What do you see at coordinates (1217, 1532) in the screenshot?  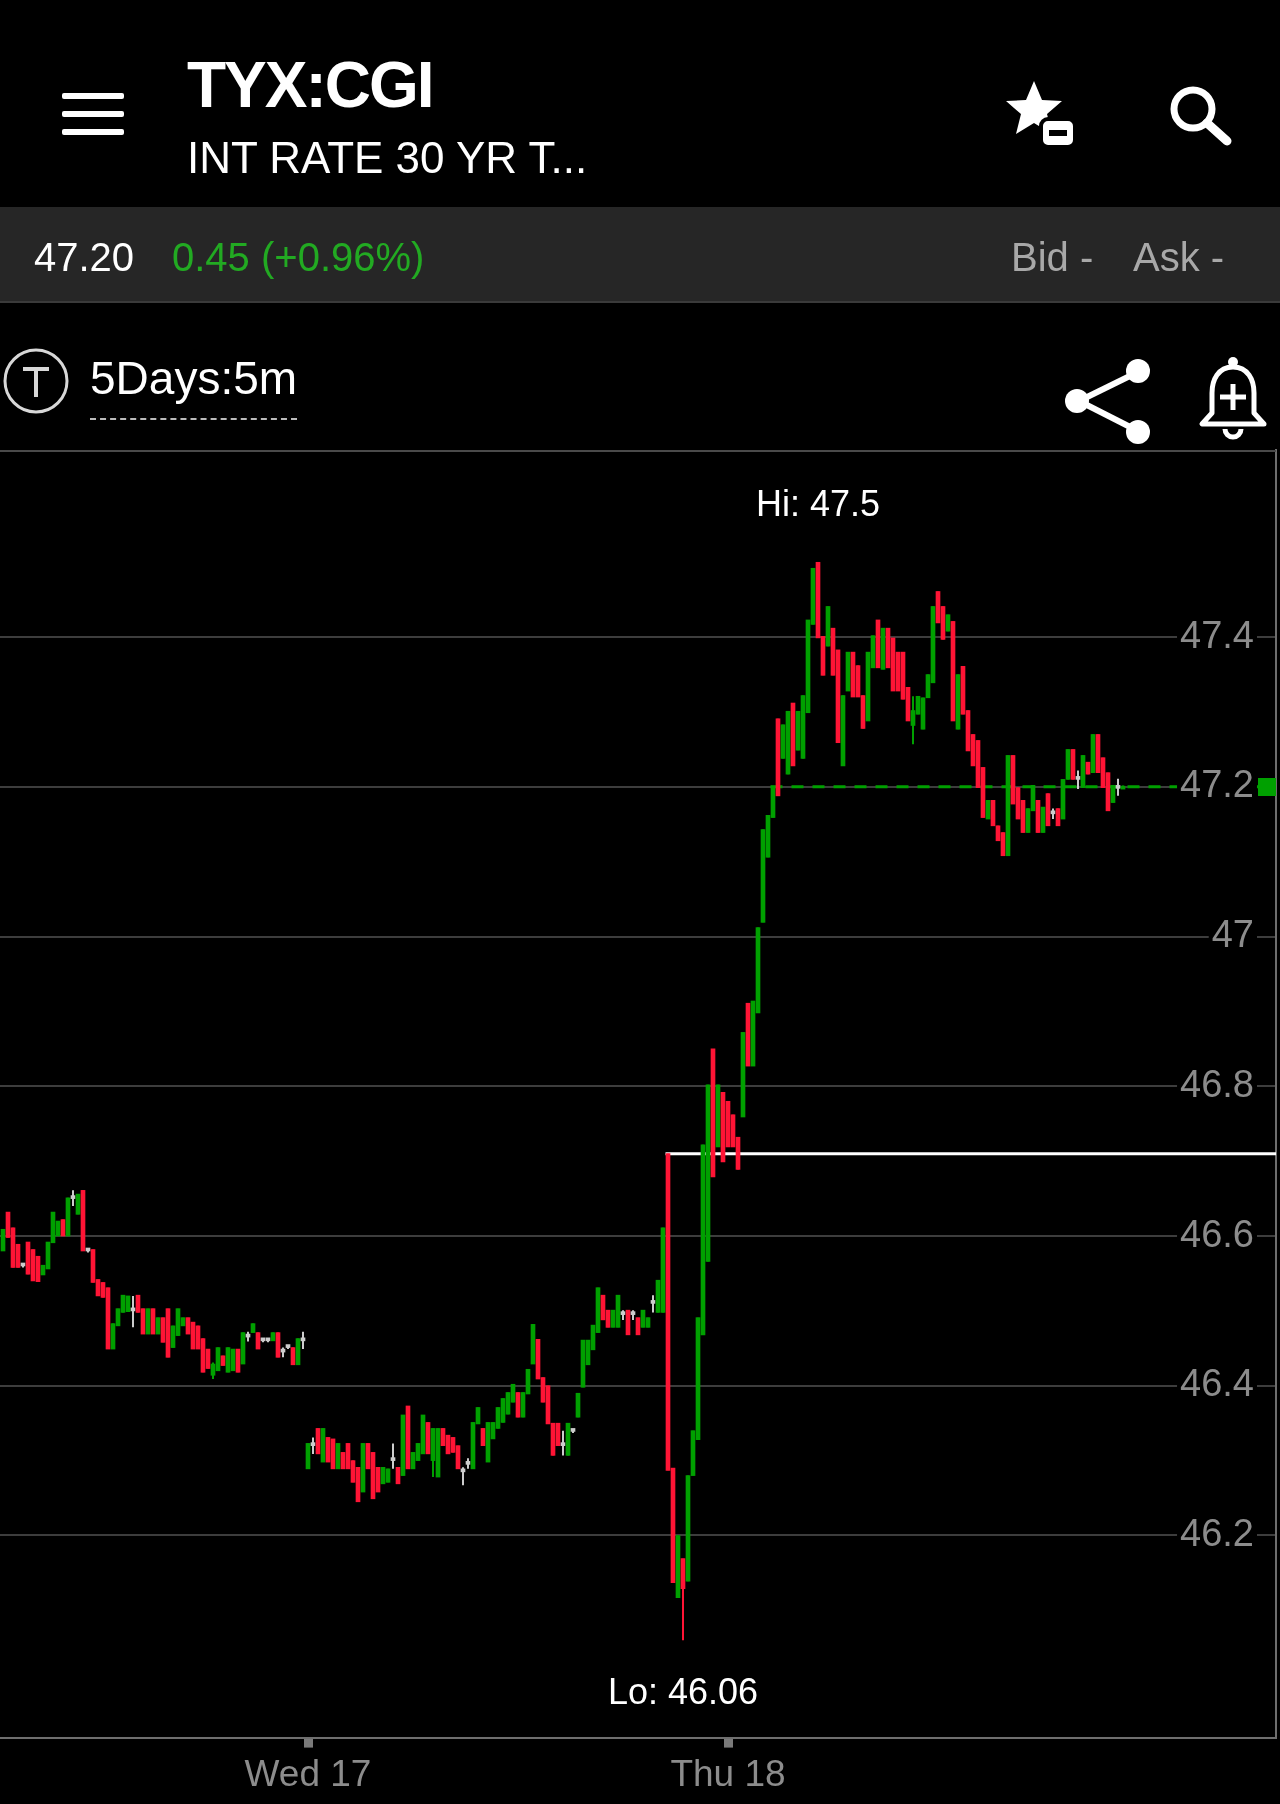 I see `y-tick-label: 46.2` at bounding box center [1217, 1532].